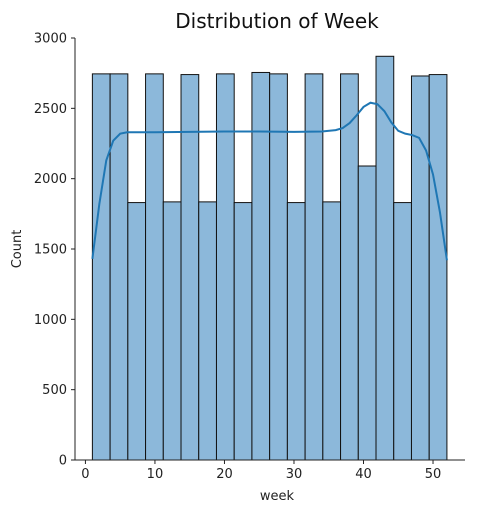 Image resolution: width=490 pixels, height=513 pixels. I want to click on chart-title: Distribution of Week, so click(277, 21).